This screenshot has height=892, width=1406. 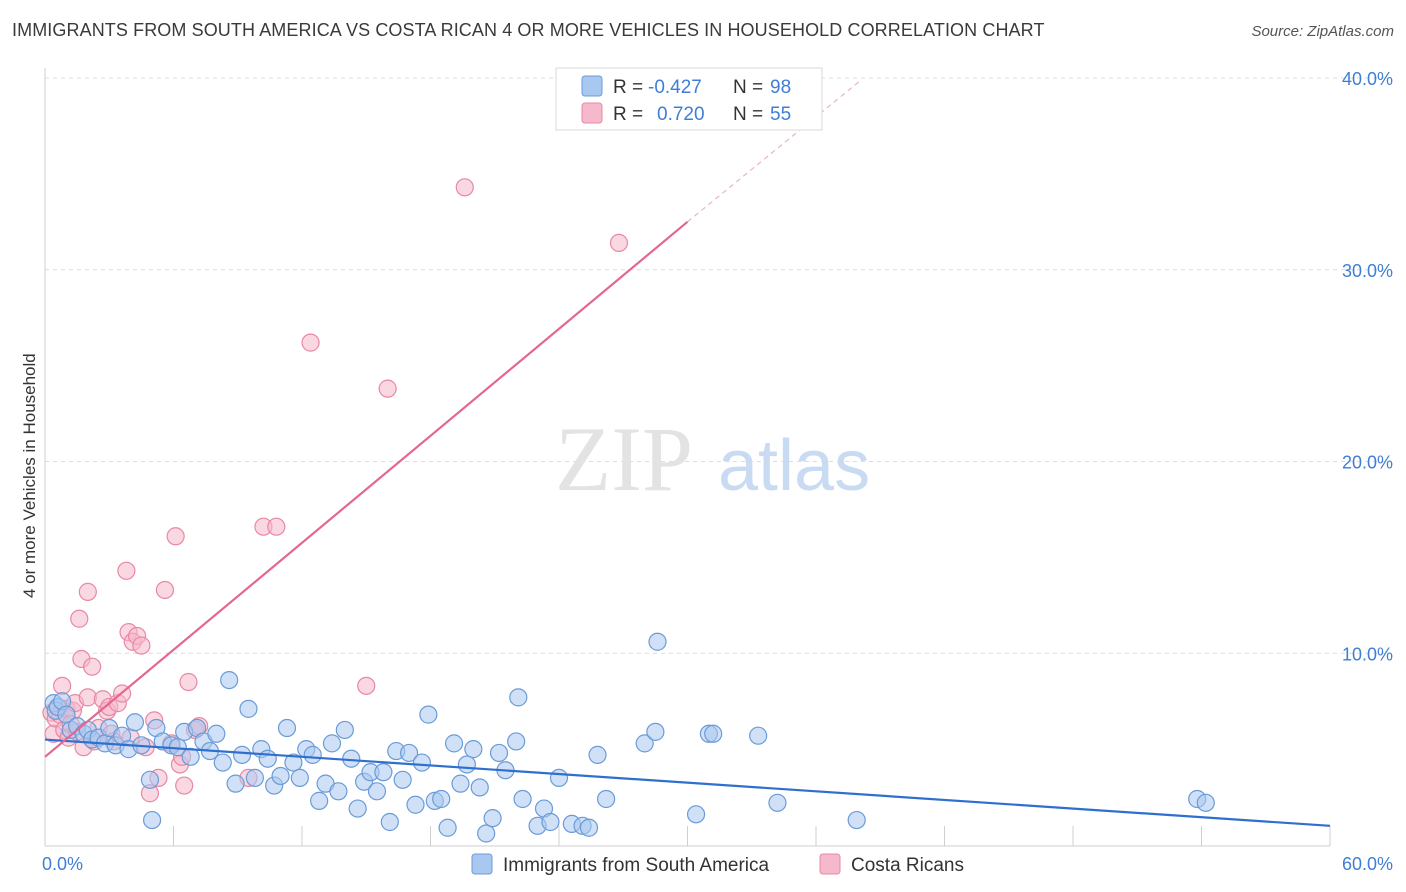 I want to click on r-label-blue: R =, so click(x=628, y=87).